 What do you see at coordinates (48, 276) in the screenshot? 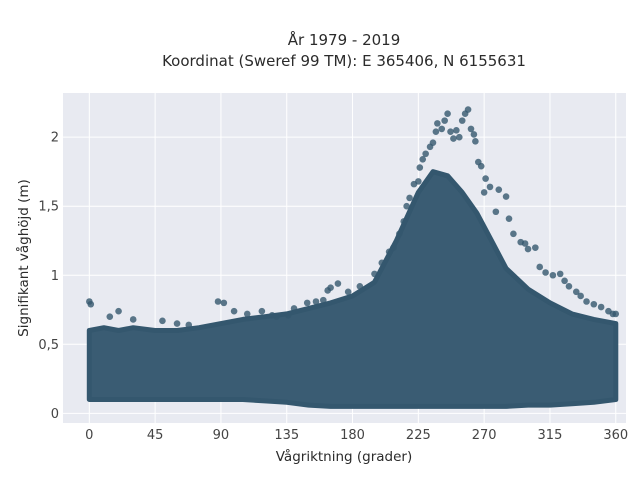
I see `y-axis-ticks: 0 0,5 1 1,5 2` at bounding box center [48, 276].